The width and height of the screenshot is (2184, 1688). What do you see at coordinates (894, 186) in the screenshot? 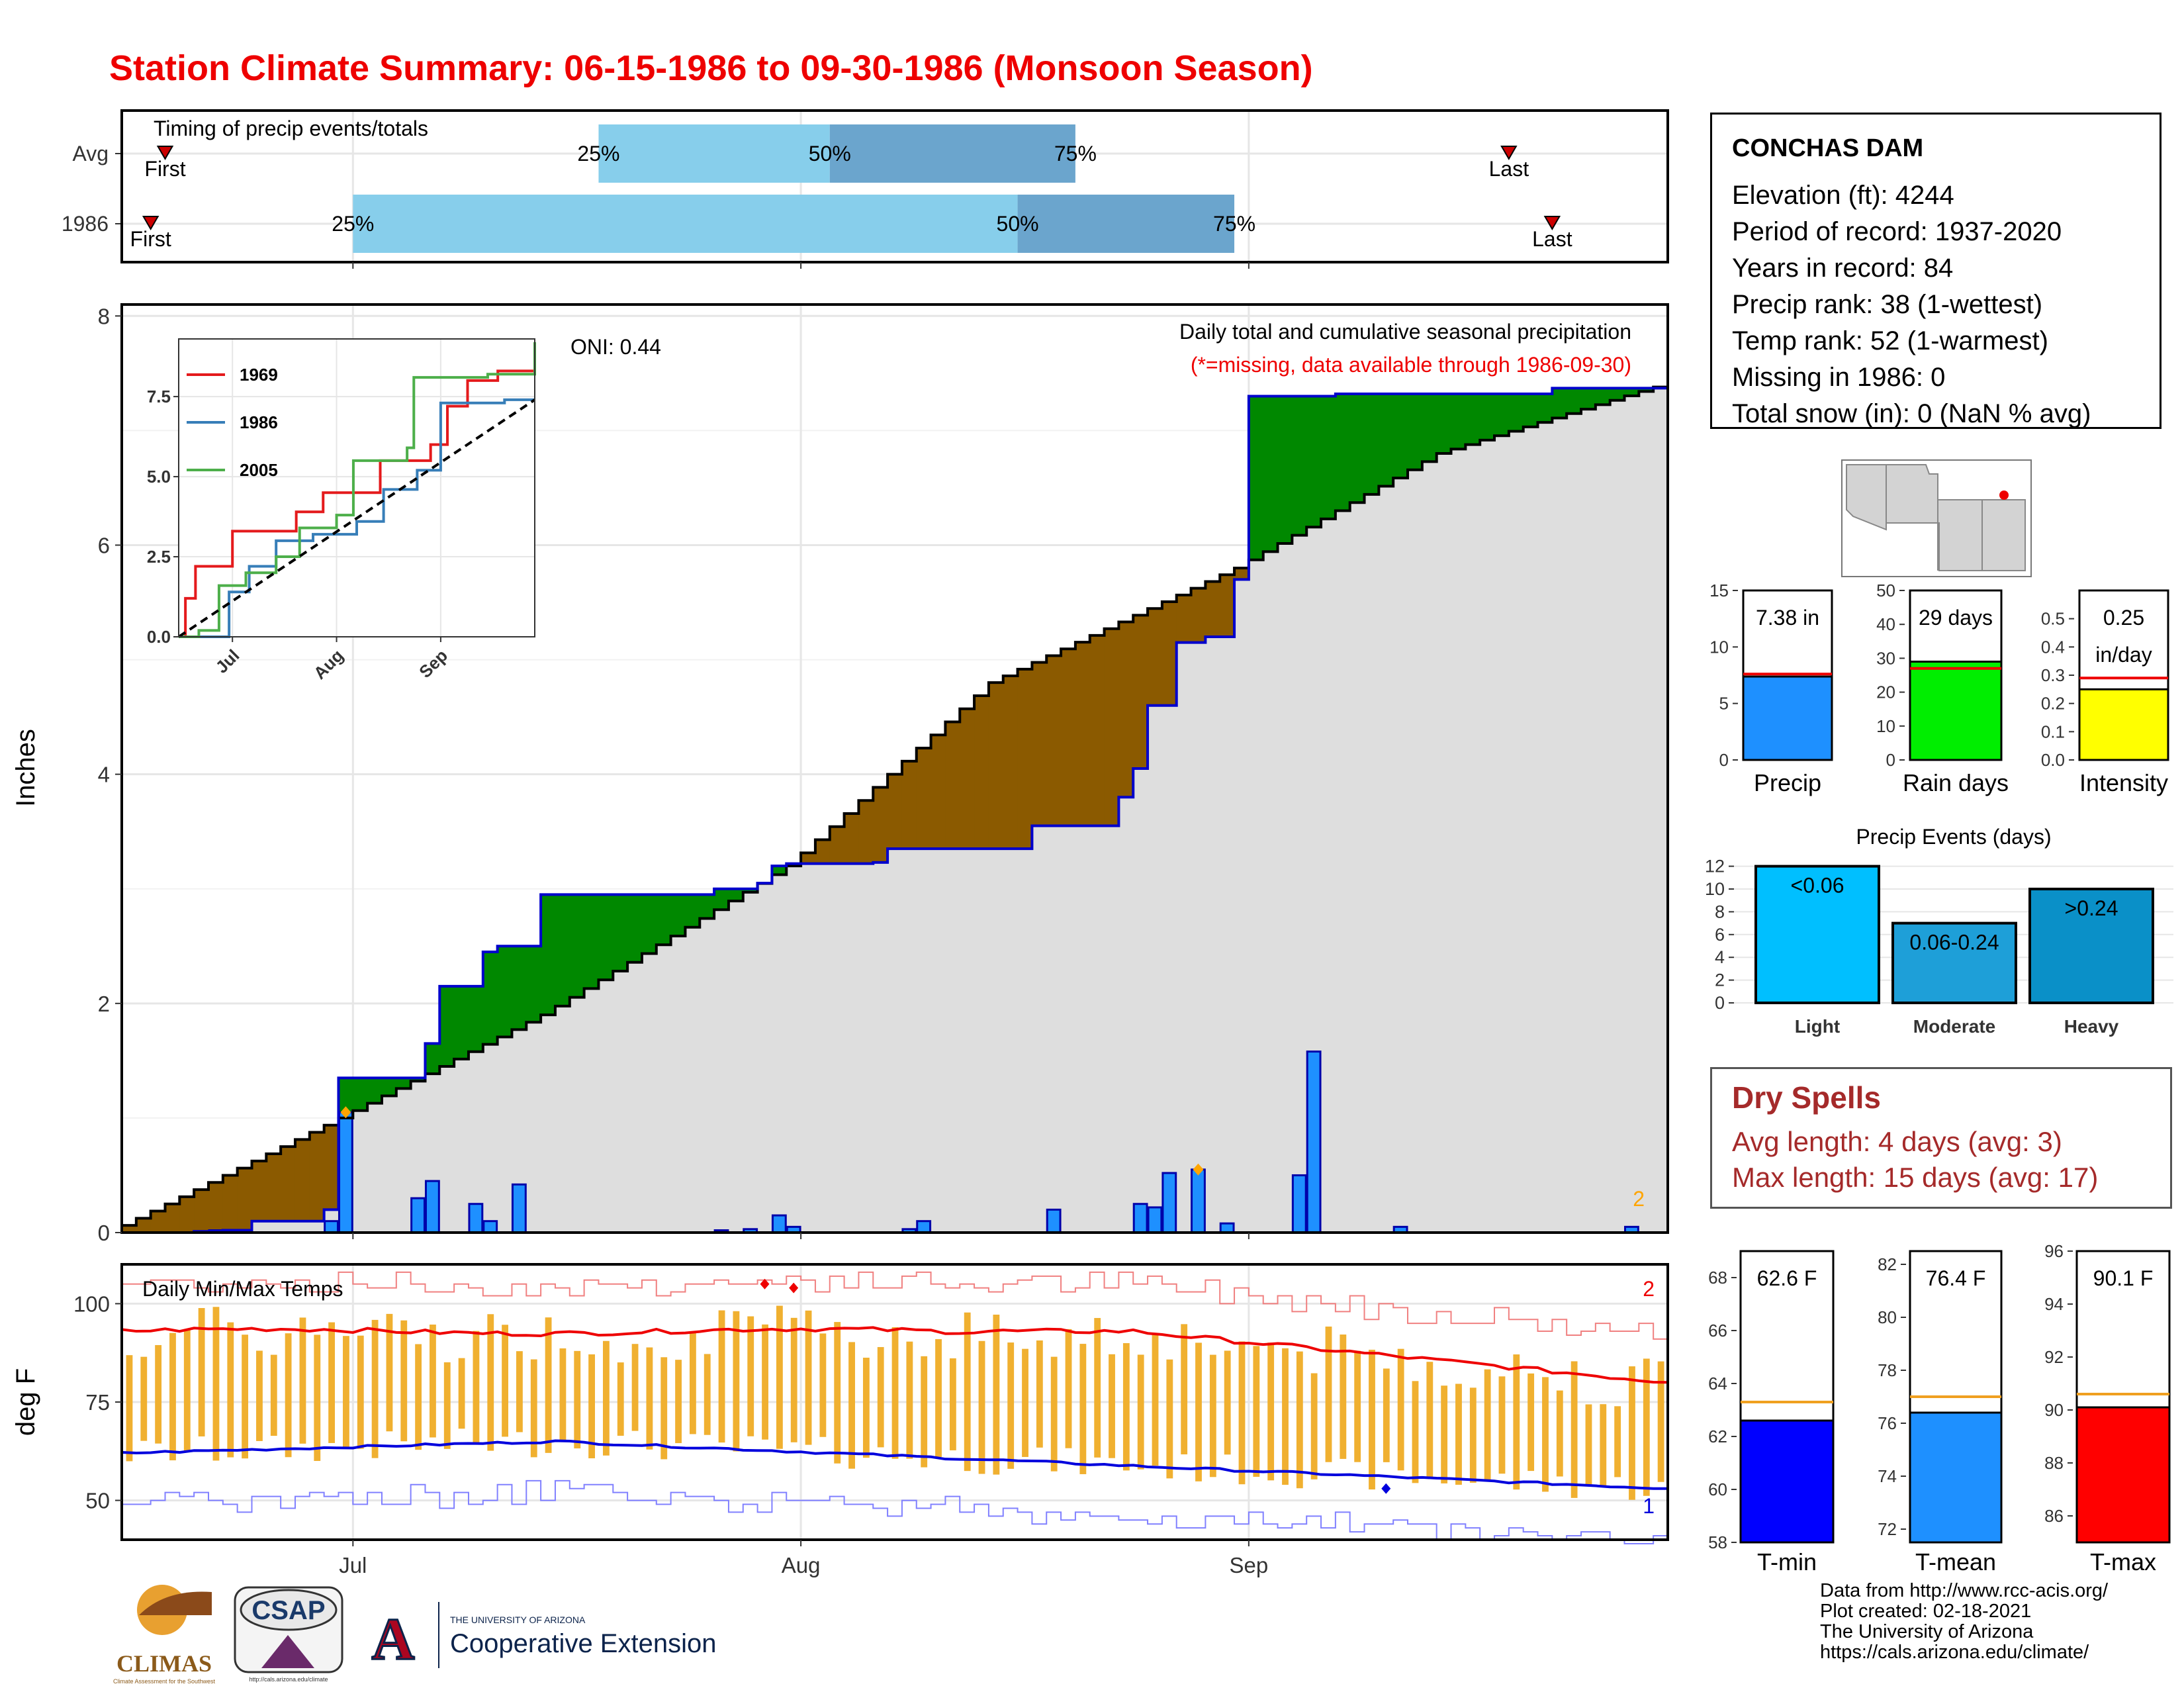
I see `timing-frame` at bounding box center [894, 186].